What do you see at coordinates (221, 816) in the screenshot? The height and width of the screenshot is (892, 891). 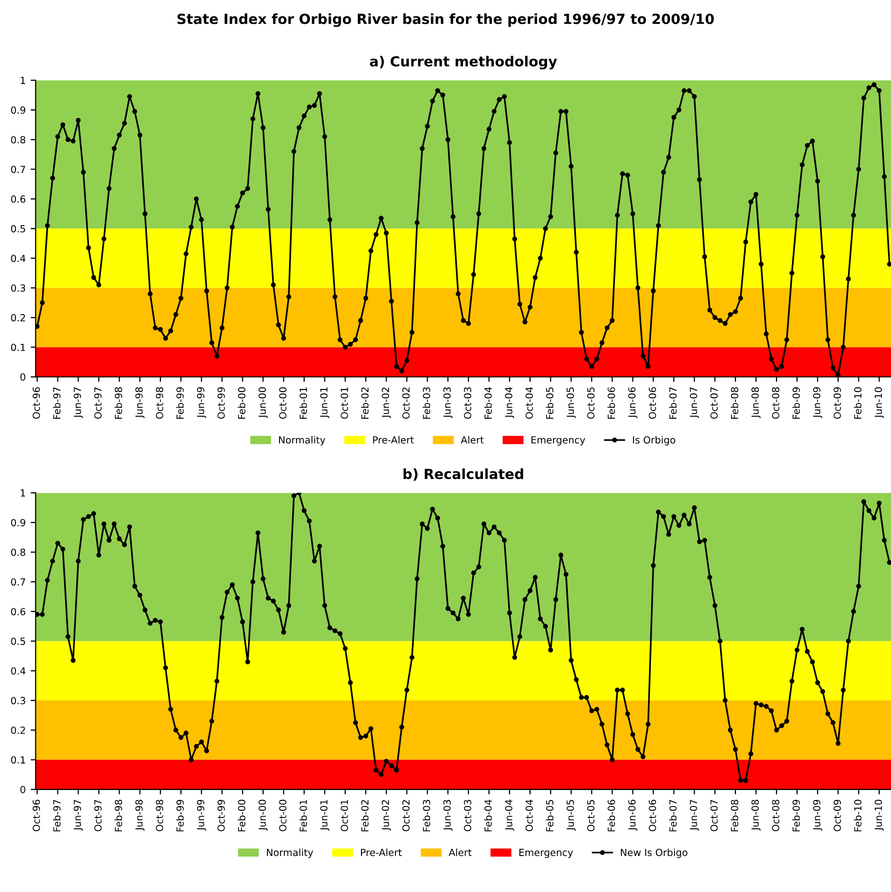 I see `x-tick-label: Oct-99` at bounding box center [221, 816].